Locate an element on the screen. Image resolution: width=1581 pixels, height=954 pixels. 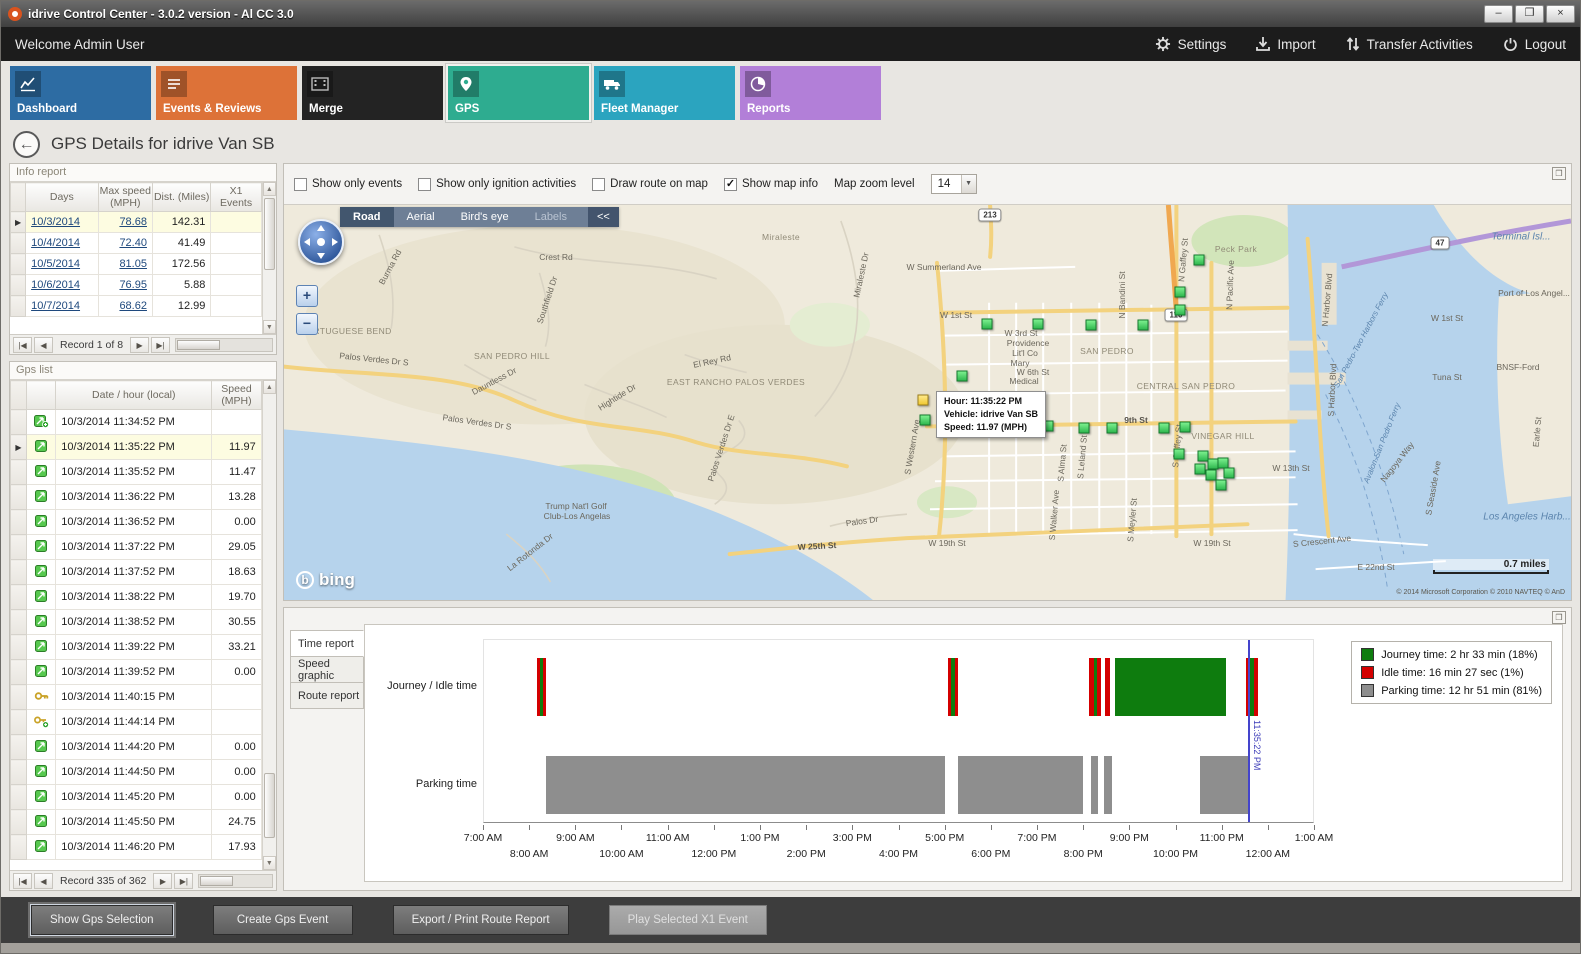
map-zoom-out-button: − is located at coordinates (307, 324).